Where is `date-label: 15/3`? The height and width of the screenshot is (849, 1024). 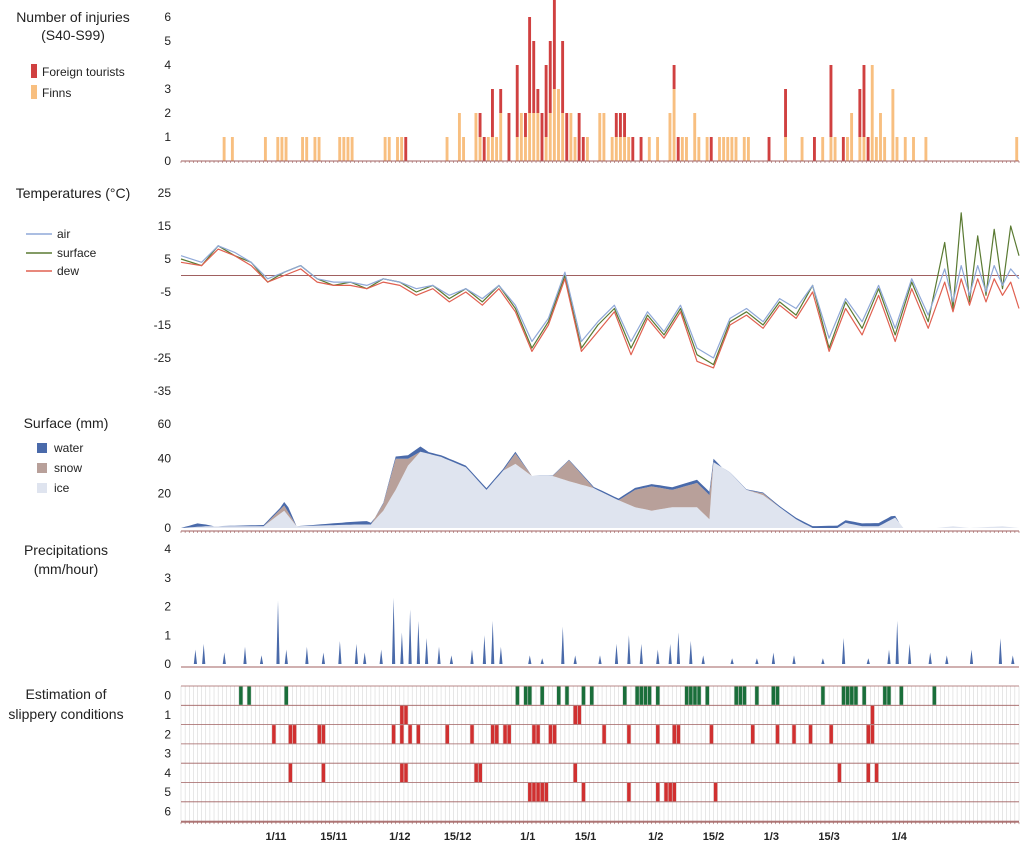 date-label: 15/3 is located at coordinates (828, 837).